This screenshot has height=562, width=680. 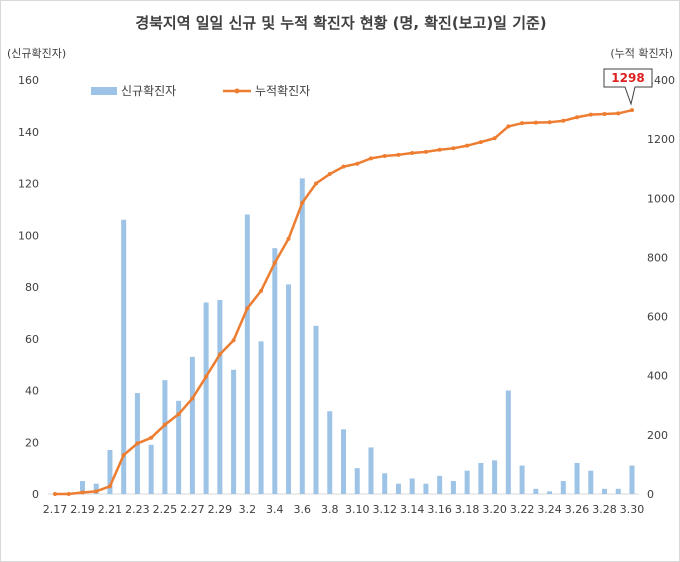 I want to click on x-tick-label: 2.19, so click(x=82, y=509).